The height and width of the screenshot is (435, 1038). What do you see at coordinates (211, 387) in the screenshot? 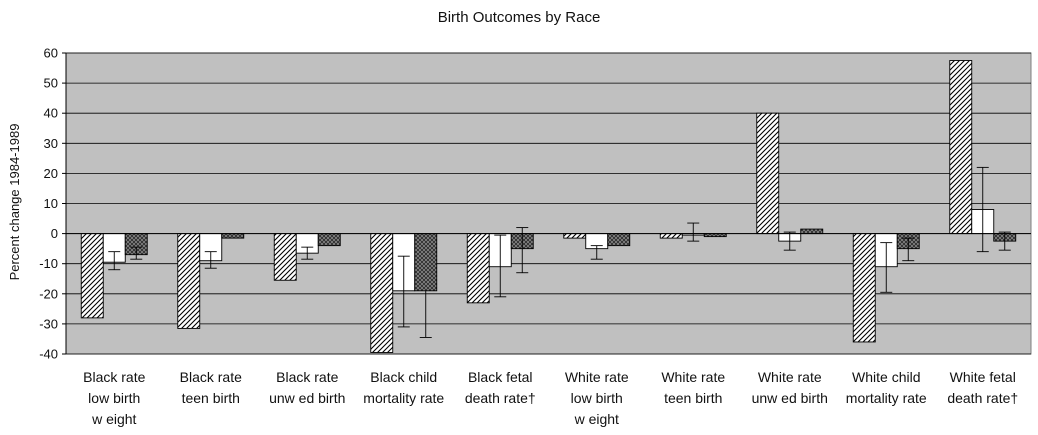
I see `x-category-label: Black rate teen birth` at bounding box center [211, 387].